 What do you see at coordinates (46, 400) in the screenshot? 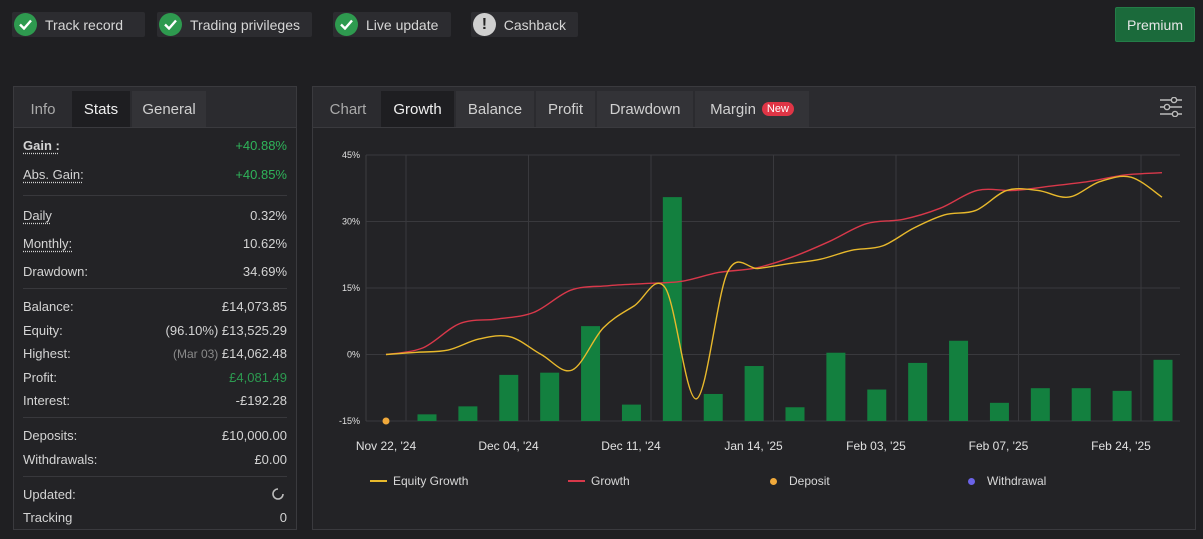
I see `stat-label: Interest:` at bounding box center [46, 400].